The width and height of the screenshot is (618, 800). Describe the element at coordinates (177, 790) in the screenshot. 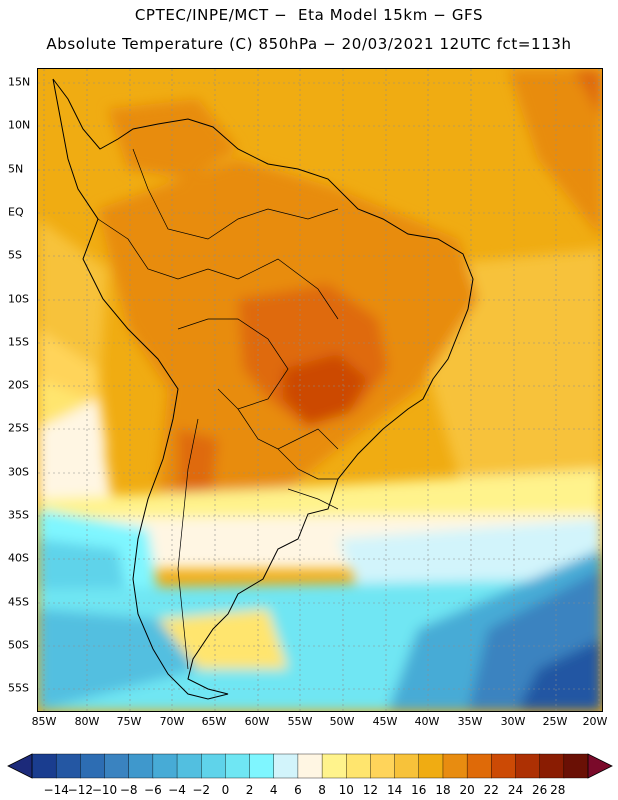

I see `colorbar-label: −4` at that location.